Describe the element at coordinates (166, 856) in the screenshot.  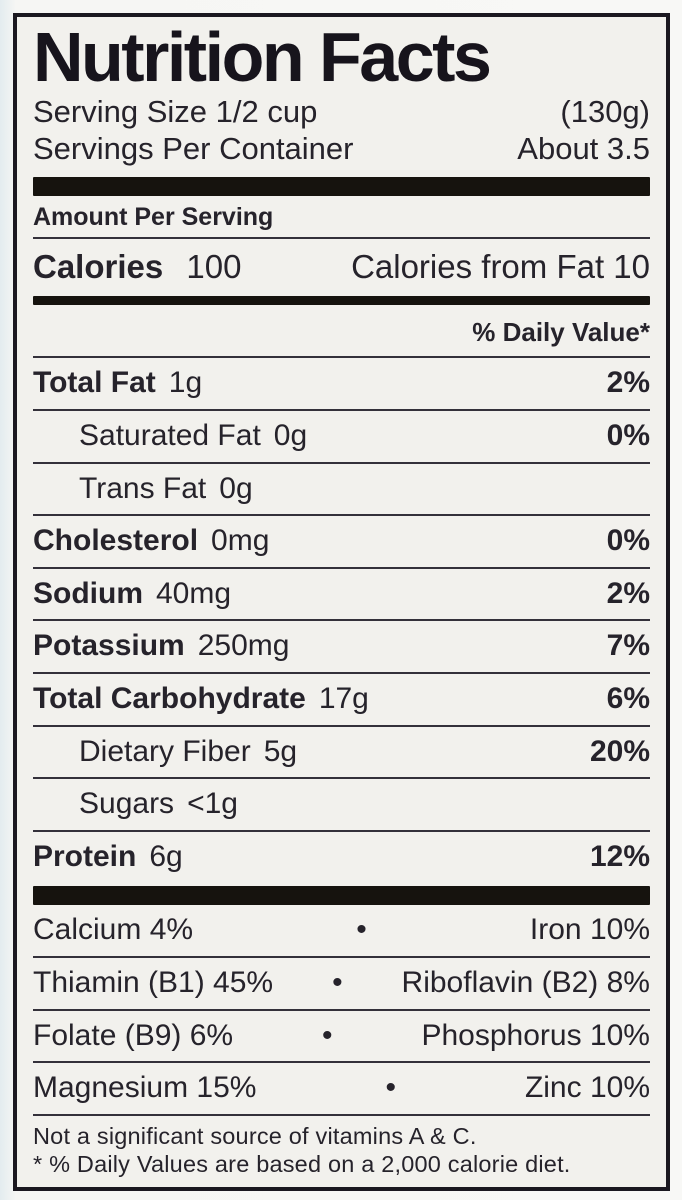
I see `nutrient-amount: 6g` at that location.